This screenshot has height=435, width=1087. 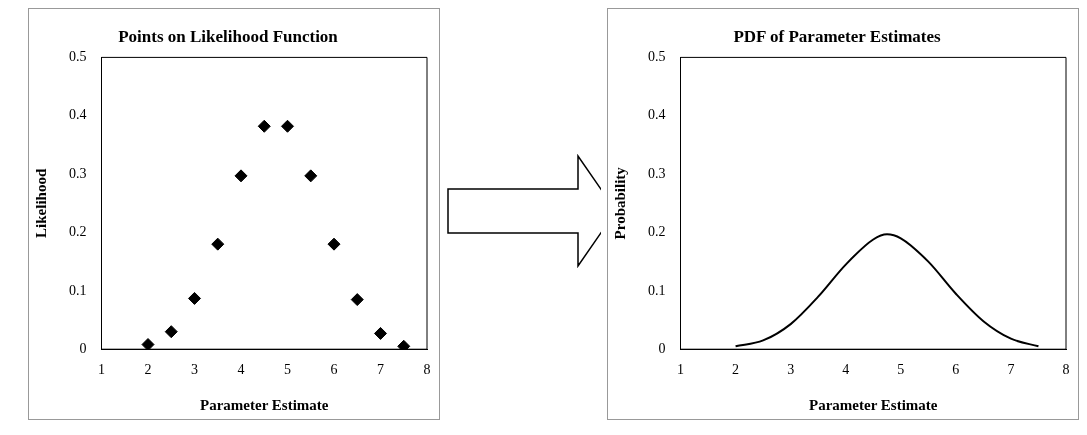 I want to click on y-axis-title: Probability, so click(x=619, y=203).